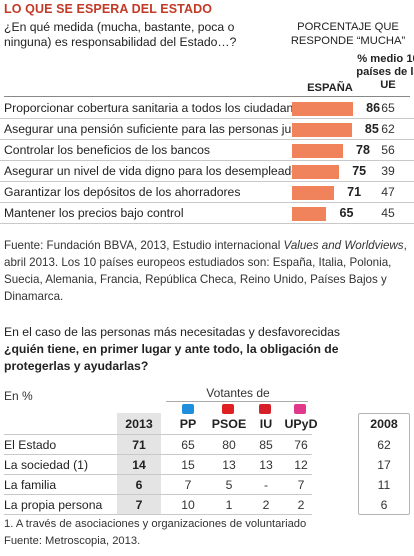  I want to click on column-2008-box, so click(384, 464).